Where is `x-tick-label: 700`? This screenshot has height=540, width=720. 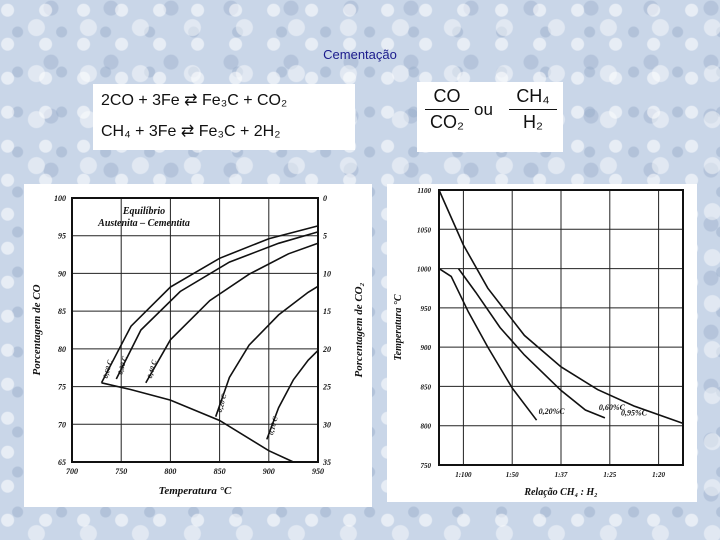
x-tick-label: 700 is located at coordinates (72, 471).